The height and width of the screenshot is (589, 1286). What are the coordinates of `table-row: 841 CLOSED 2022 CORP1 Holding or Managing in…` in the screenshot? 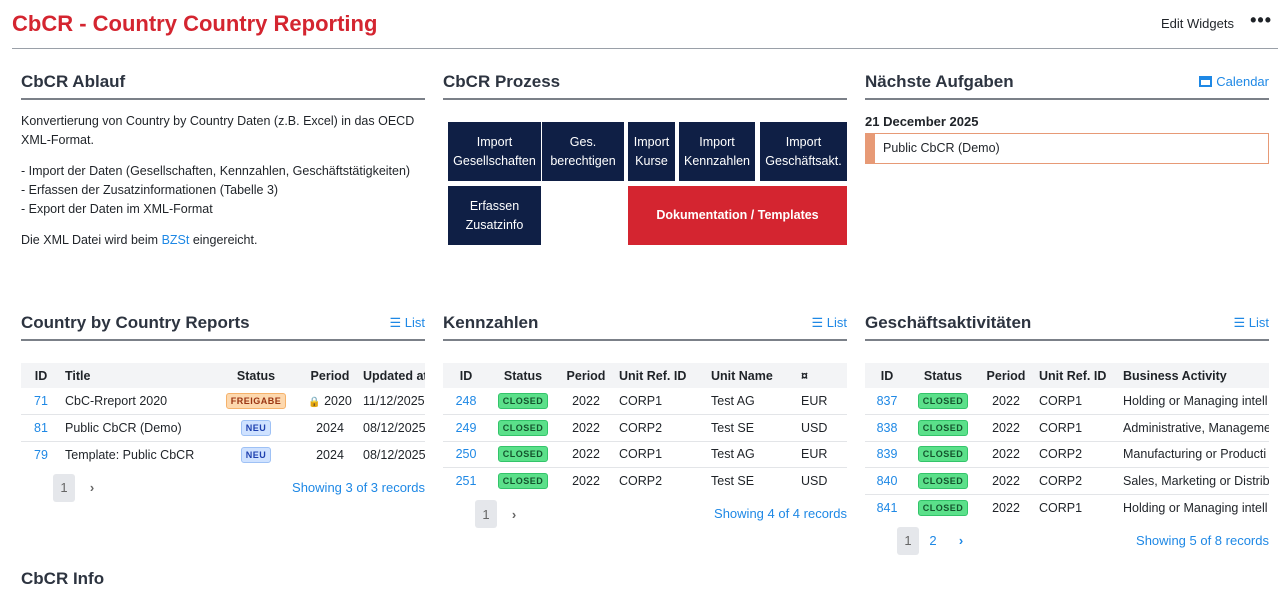 It's located at (1067, 507).